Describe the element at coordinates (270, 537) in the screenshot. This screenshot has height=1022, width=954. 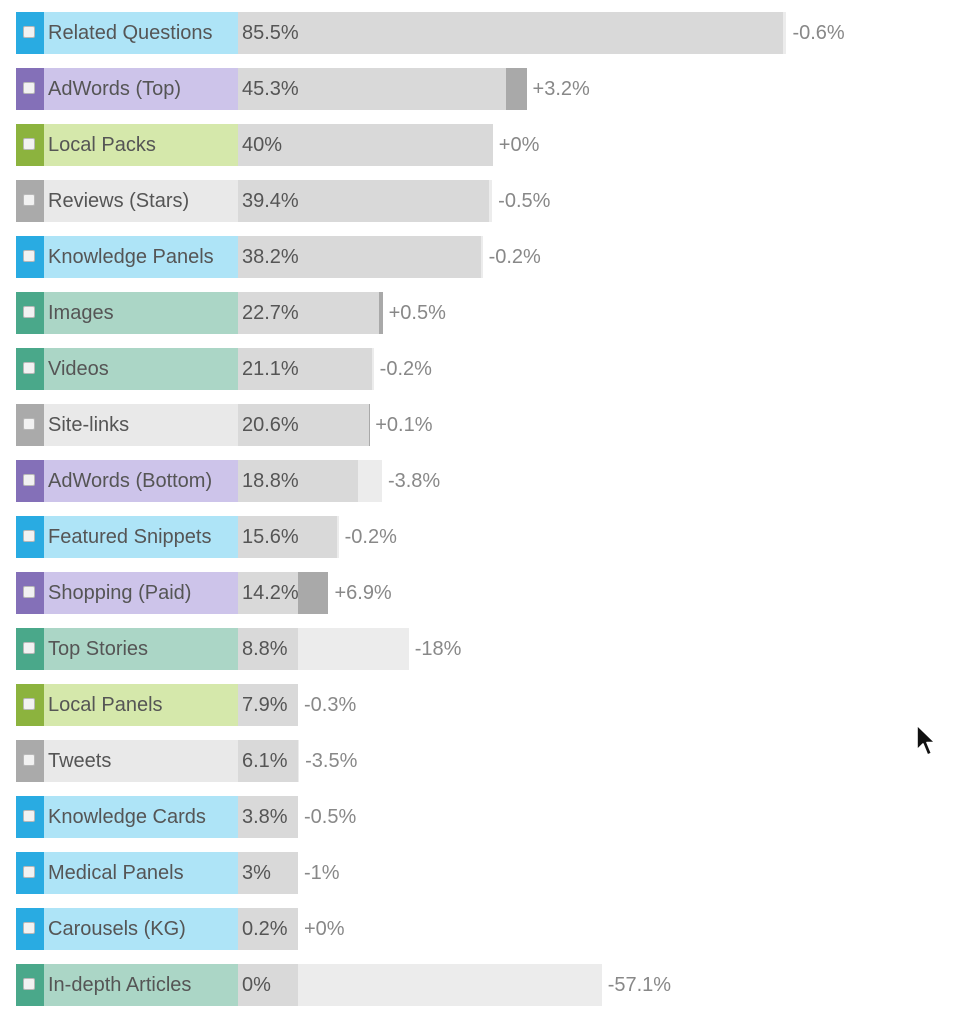
I see `value-label: 15.6%` at that location.